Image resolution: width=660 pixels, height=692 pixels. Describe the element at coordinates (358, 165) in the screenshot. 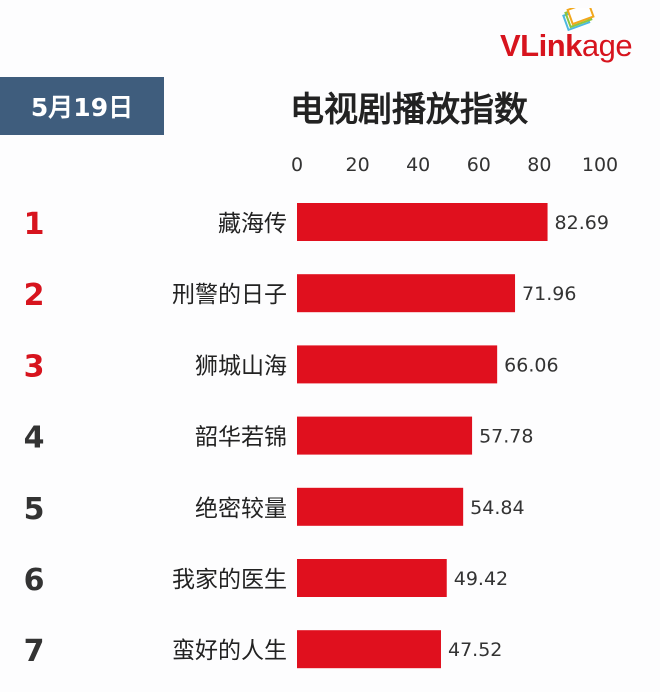

I see `x-tick-label: 20` at that location.